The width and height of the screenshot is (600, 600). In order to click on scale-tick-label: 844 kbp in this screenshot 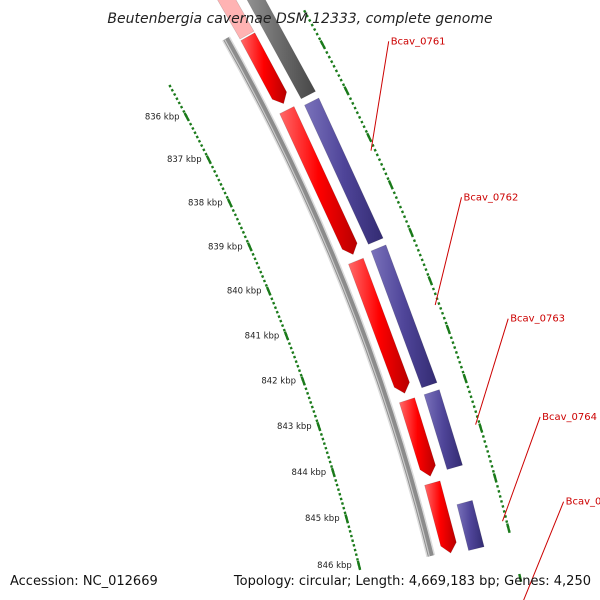, I will do `click(309, 473)`.